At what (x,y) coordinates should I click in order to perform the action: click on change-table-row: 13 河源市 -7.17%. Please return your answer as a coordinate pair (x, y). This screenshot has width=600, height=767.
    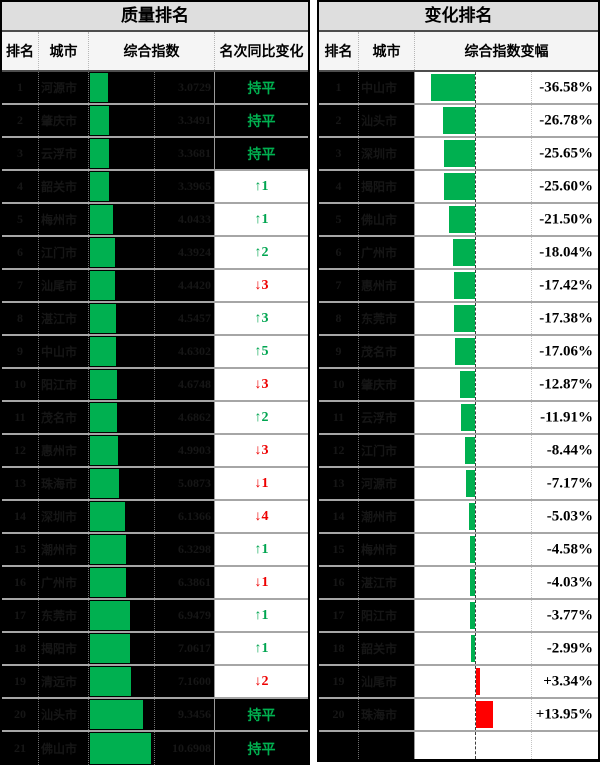
    Looking at the image, I should click on (458, 484).